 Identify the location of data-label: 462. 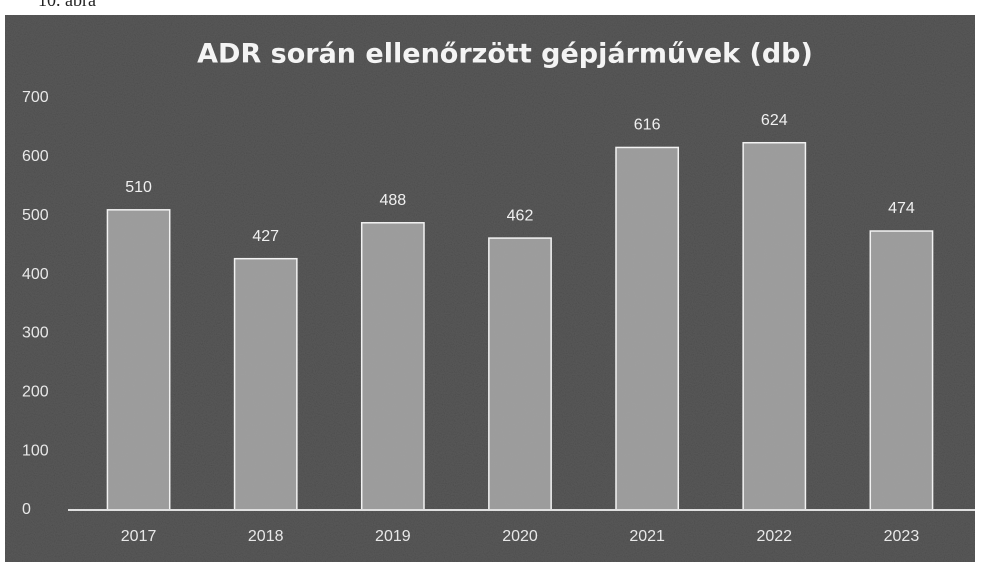
(520, 215).